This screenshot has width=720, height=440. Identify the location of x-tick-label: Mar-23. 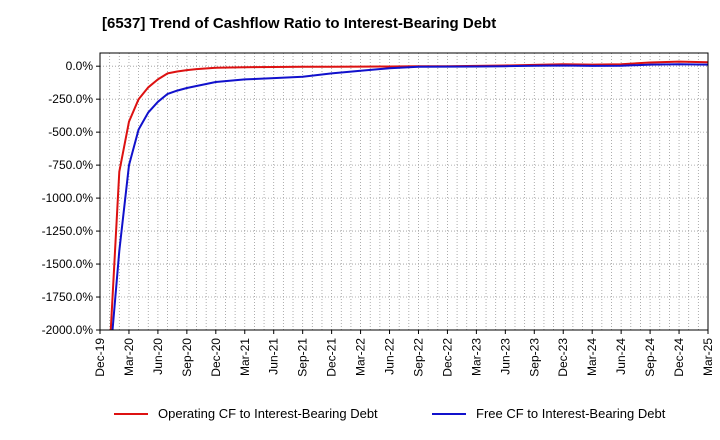
(476, 357).